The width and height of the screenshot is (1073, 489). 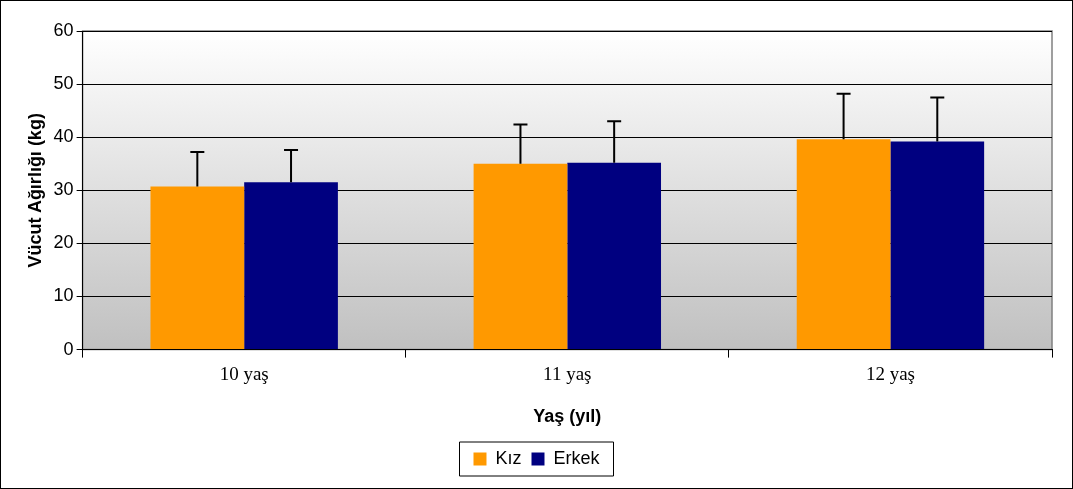 I want to click on x-tick-label: 10 yaş, so click(x=244, y=373).